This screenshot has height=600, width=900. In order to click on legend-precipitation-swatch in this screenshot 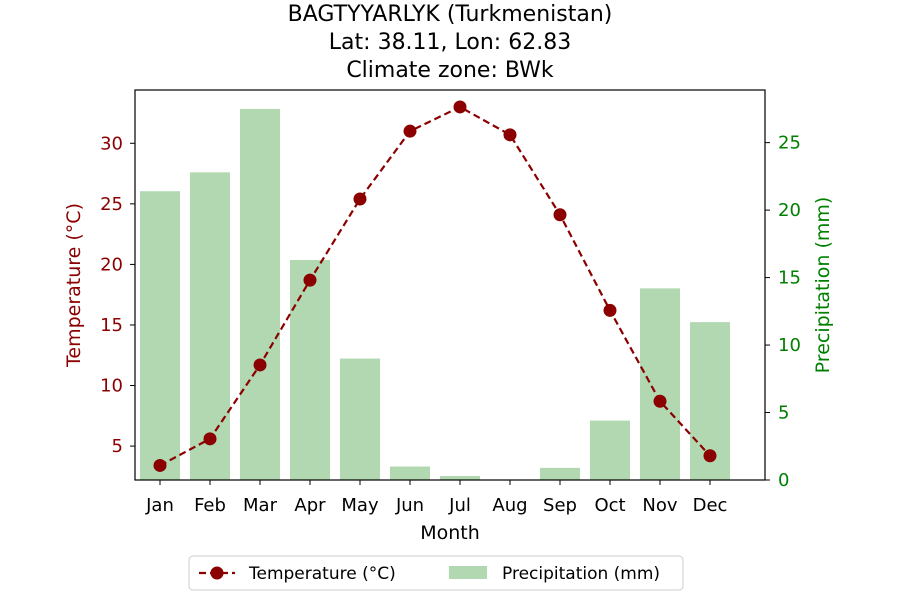, I will do `click(468, 572)`.